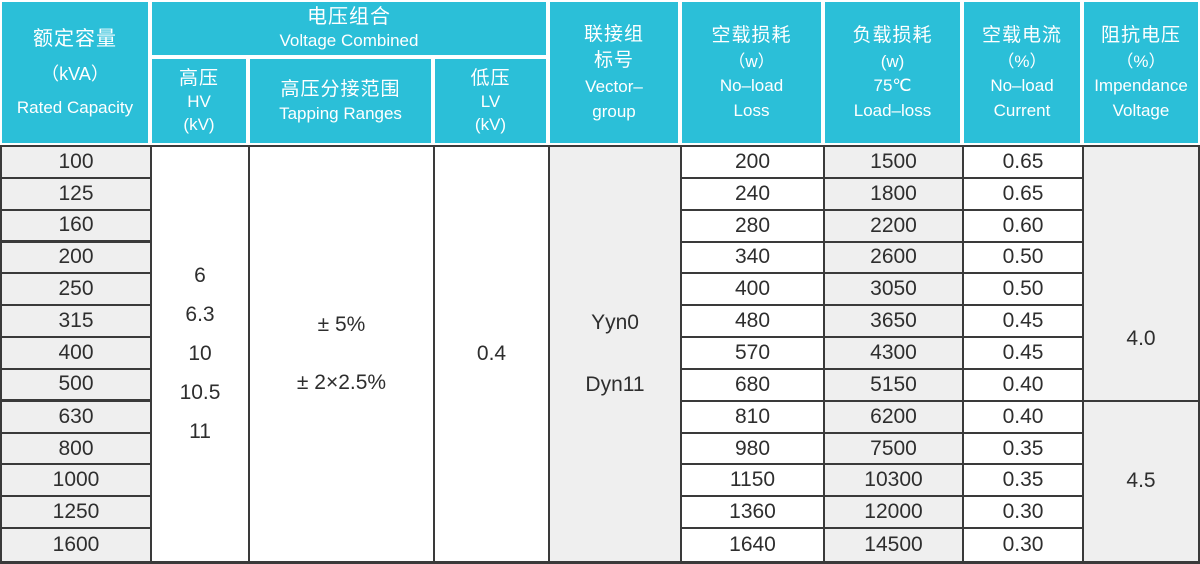 The width and height of the screenshot is (1200, 564). What do you see at coordinates (614, 87) in the screenshot?
I see `header-vector-en1: Vector–` at bounding box center [614, 87].